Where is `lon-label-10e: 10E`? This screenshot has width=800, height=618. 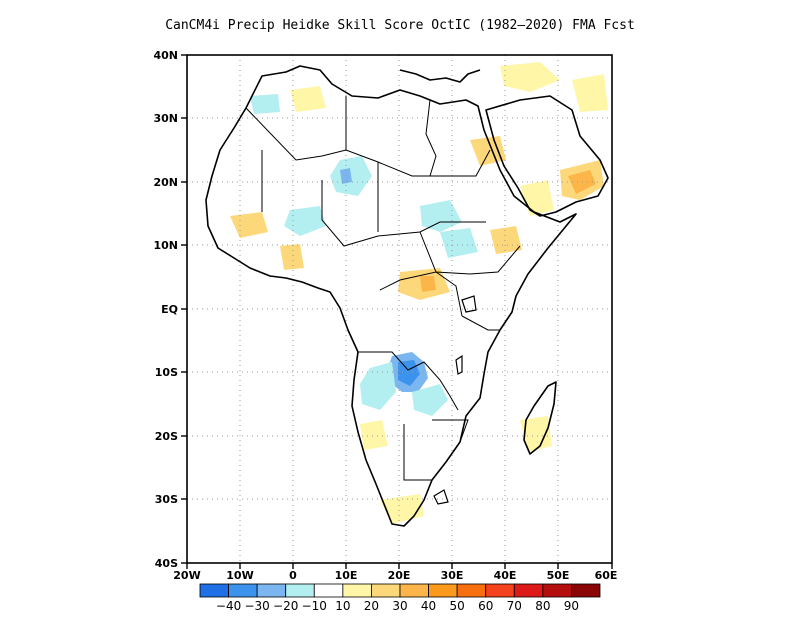 lon-label-10e: 10E is located at coordinates (346, 575).